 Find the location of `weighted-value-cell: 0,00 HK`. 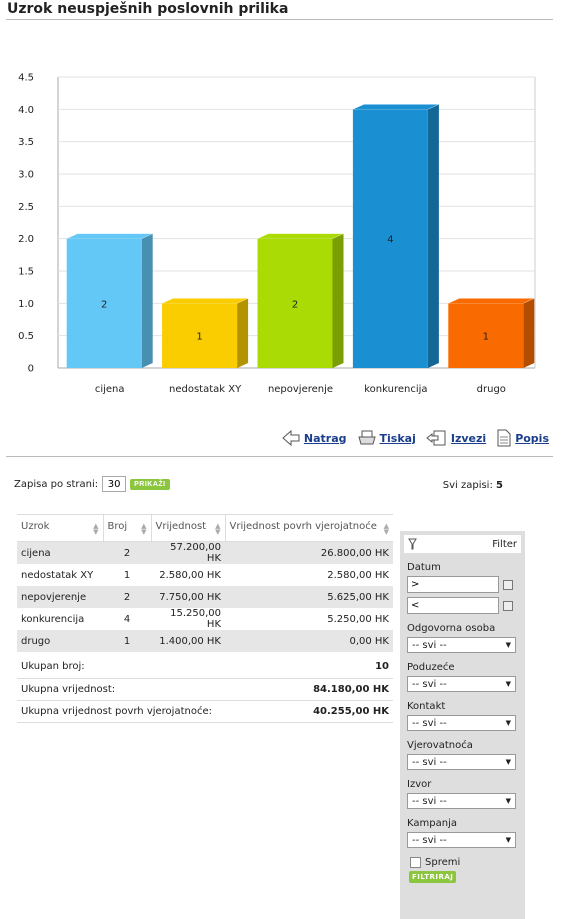

weighted-value-cell: 0,00 HK is located at coordinates (309, 641).